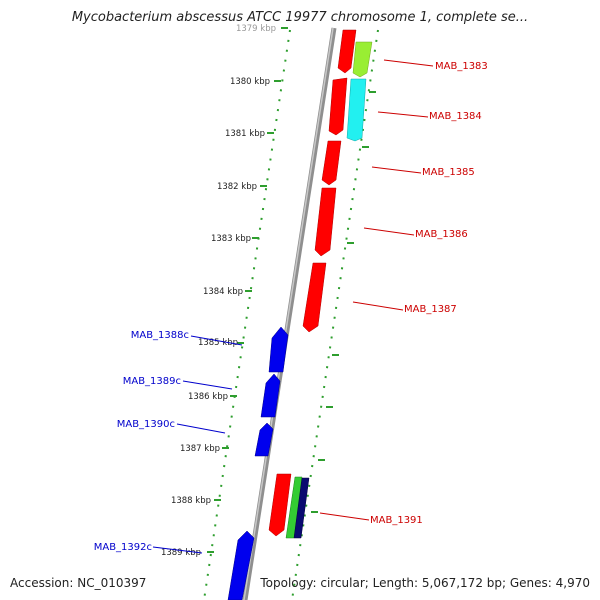 This screenshot has width=600, height=600. I want to click on gene-label-mab-1387: MAB_1387, so click(430, 309).